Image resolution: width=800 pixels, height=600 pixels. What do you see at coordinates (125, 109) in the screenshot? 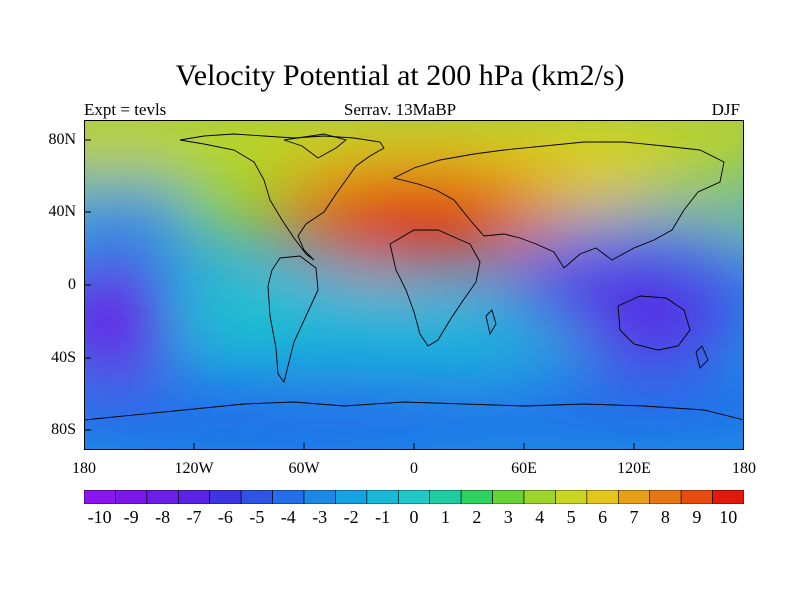
I see `experiment-label: Expt = tevls` at bounding box center [125, 109].